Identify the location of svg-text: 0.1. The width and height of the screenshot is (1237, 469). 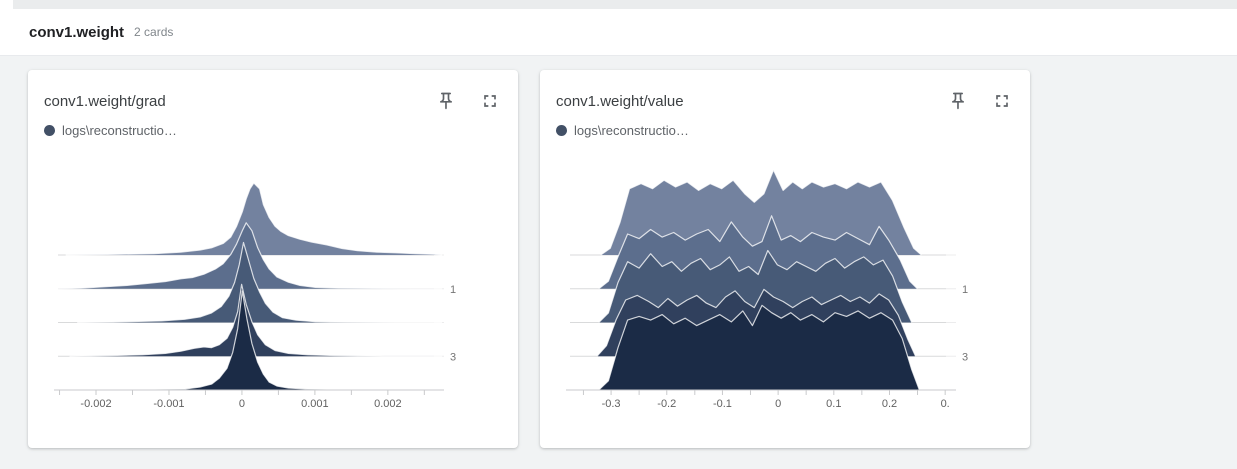
(833, 404).